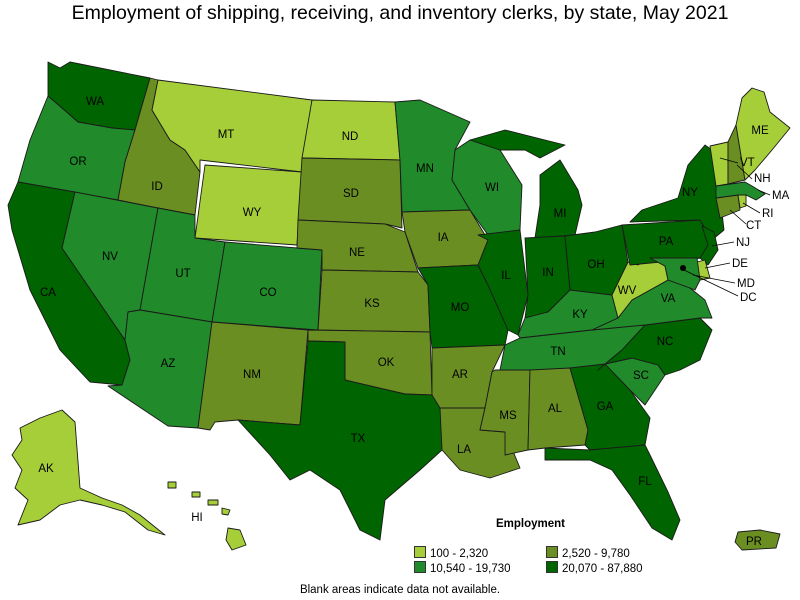  What do you see at coordinates (596, 554) in the screenshot?
I see `legend-label-2: 2,520 - 9,780` at bounding box center [596, 554].